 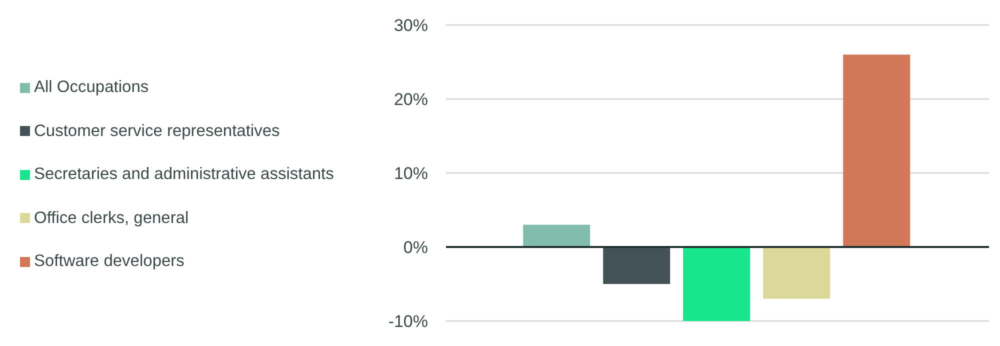 I want to click on y-tick-label: -10%, so click(x=408, y=322).